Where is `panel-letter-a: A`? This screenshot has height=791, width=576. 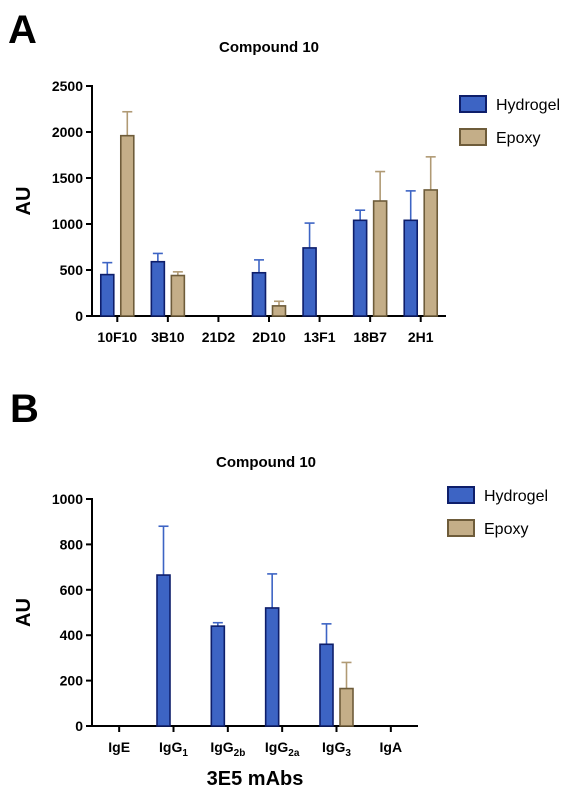
panel-letter-a: A is located at coordinates (22, 30).